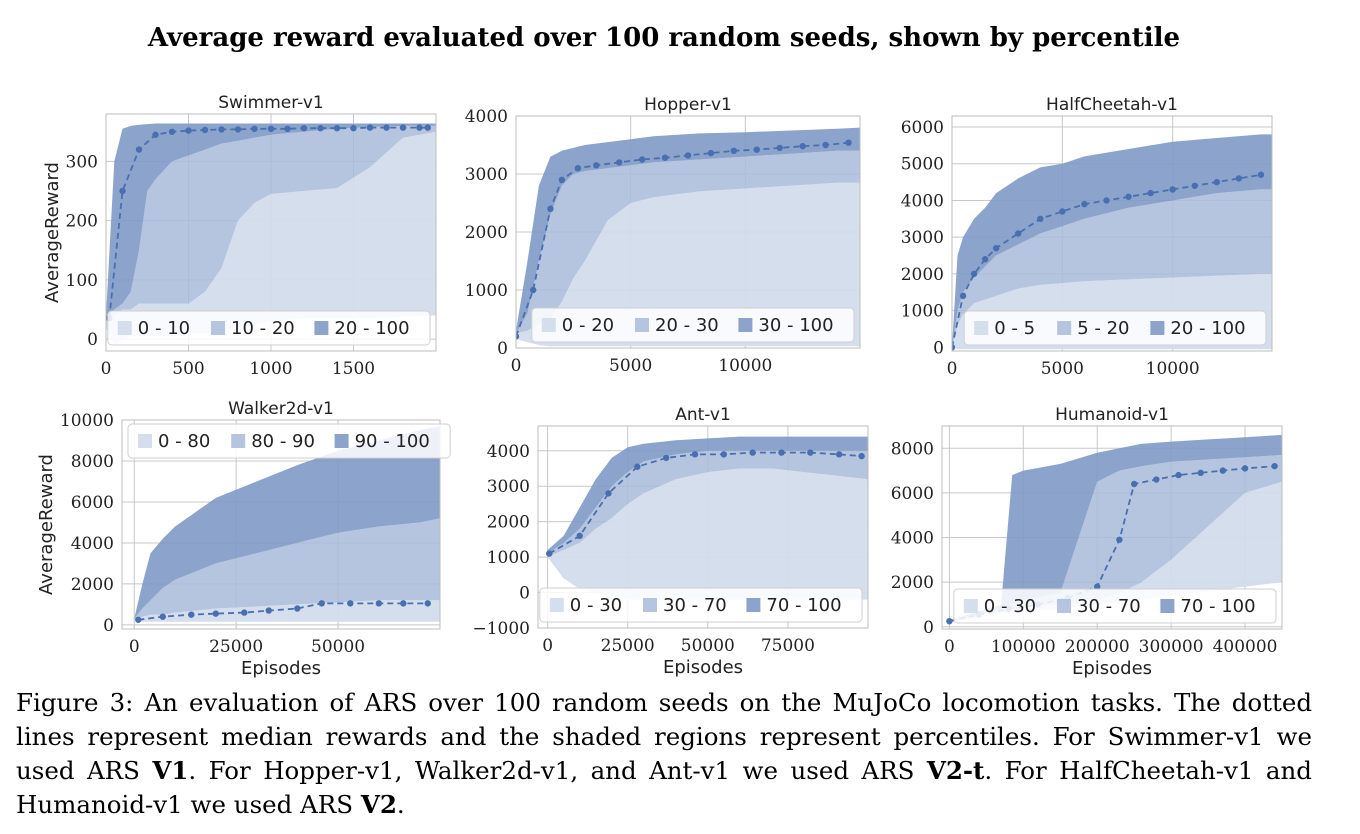 This screenshot has height=834, width=1360. I want to click on chart-title: Walker2d-v1, so click(281, 409).